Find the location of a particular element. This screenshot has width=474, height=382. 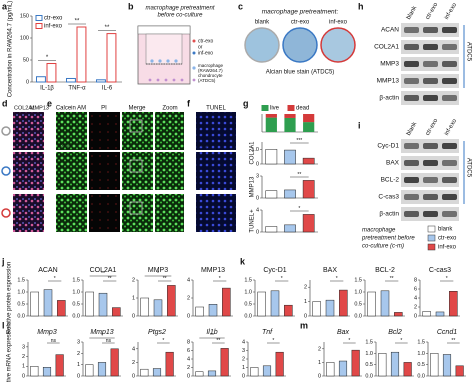

panel-letter: h is located at coordinates (361, 6).